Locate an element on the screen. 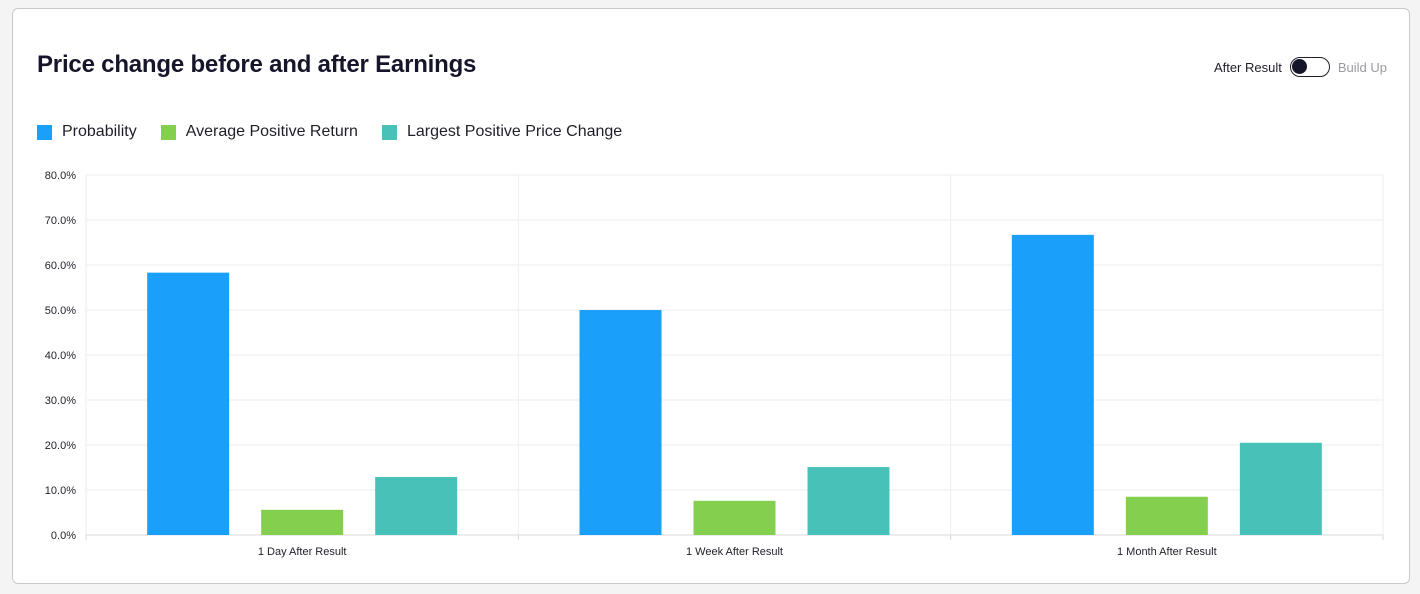  y-tick-label: 60.0% is located at coordinates (60, 266).